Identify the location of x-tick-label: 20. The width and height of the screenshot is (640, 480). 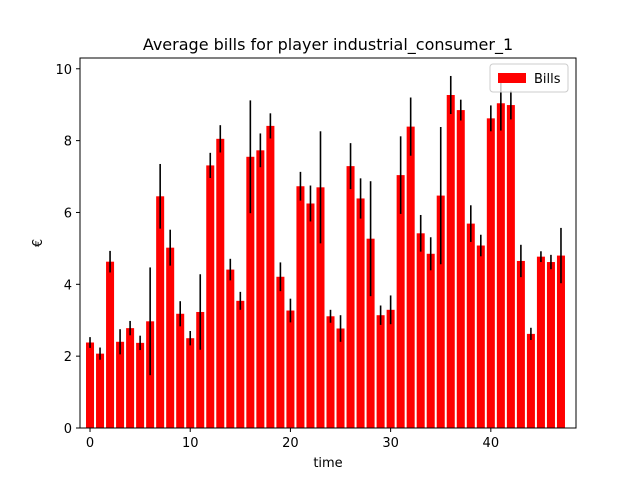
(290, 443).